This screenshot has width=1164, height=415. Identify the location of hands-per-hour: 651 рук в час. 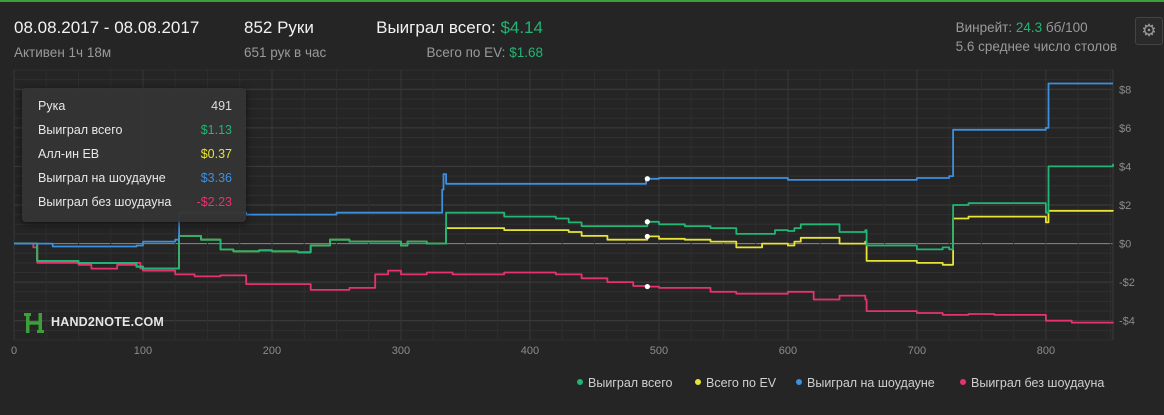
(285, 52).